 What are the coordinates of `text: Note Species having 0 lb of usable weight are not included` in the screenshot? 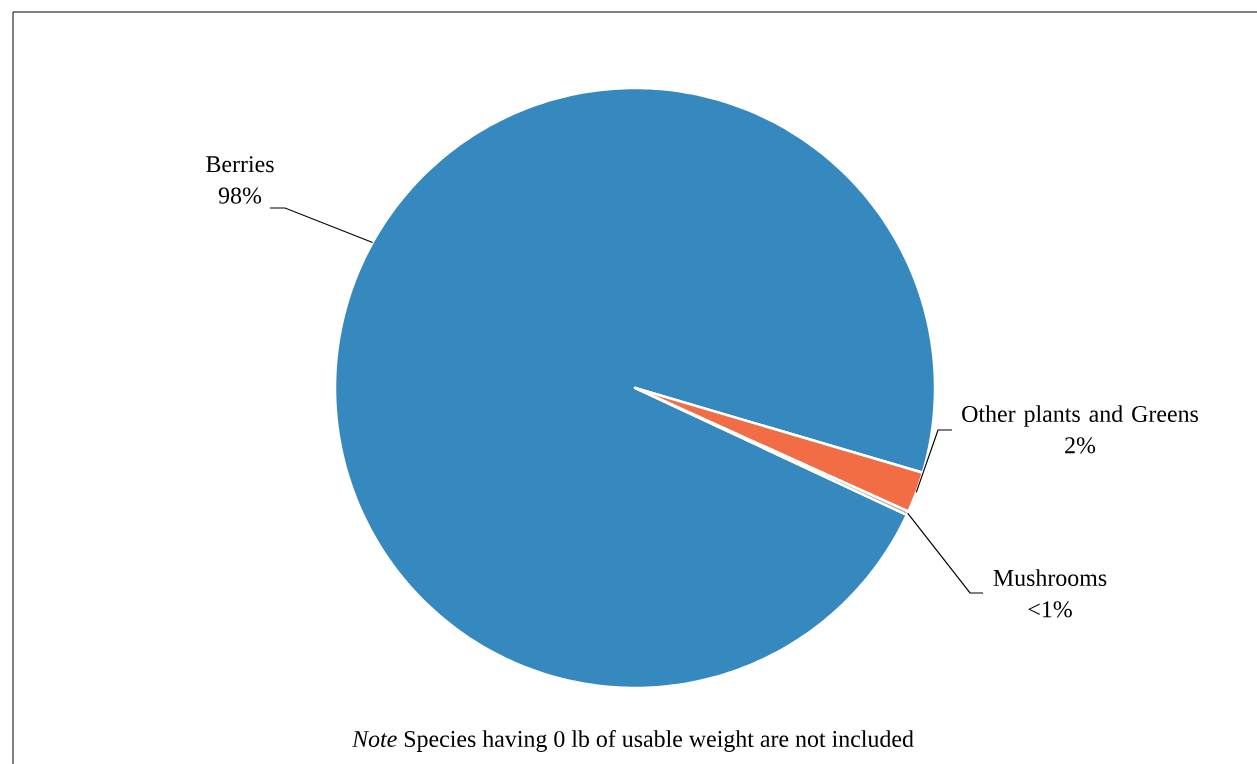 It's located at (632, 740).